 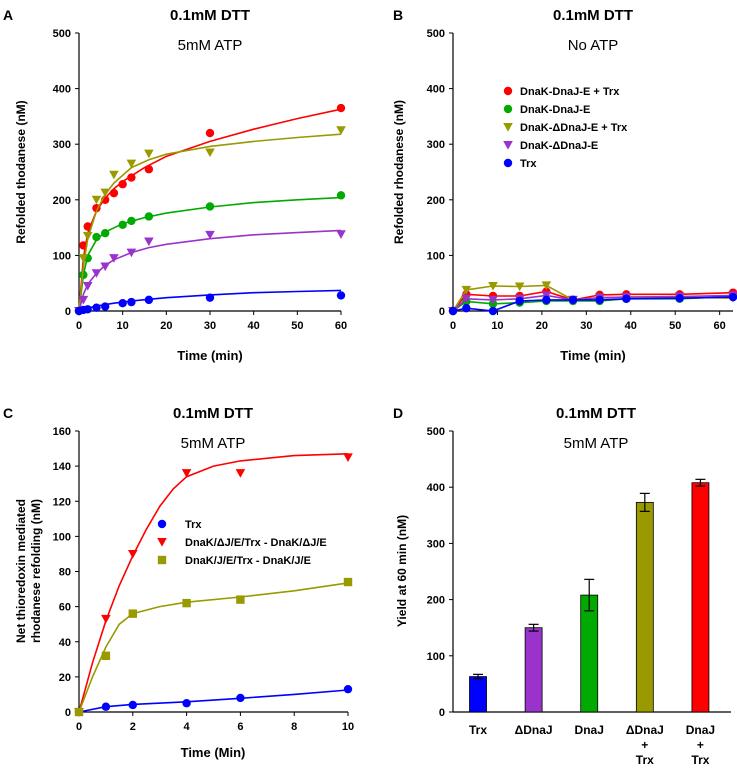 What do you see at coordinates (436, 256) in the screenshot?
I see `panel-b-y-tick-label: 100` at bounding box center [436, 256].